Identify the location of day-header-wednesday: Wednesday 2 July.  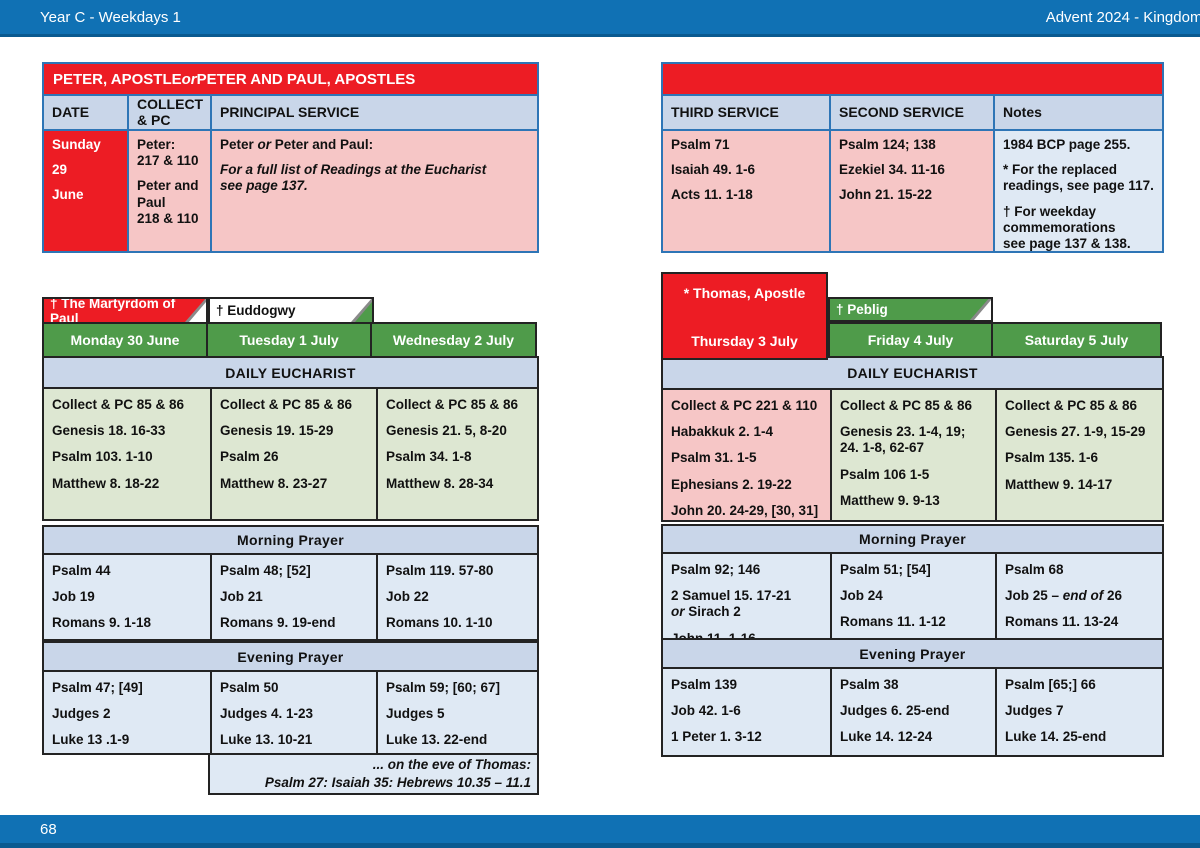
(453, 340).